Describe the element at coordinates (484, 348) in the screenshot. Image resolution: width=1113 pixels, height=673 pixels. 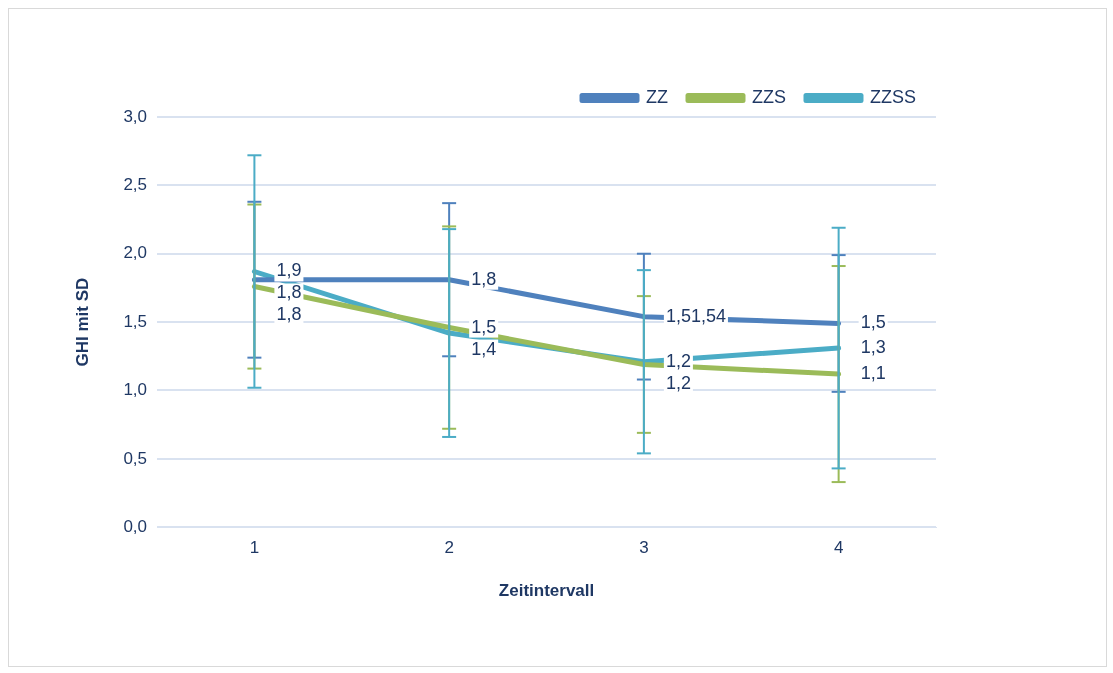
I see `data-label: 1,4` at that location.